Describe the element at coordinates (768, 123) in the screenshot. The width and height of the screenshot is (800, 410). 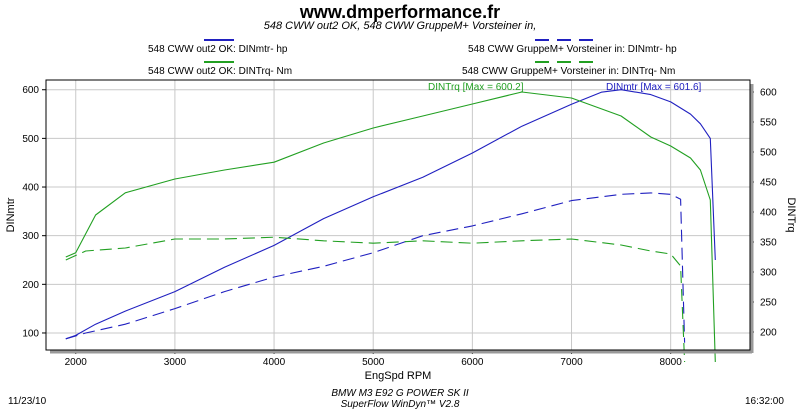
I see `y-right-tick-label: 550` at that location.